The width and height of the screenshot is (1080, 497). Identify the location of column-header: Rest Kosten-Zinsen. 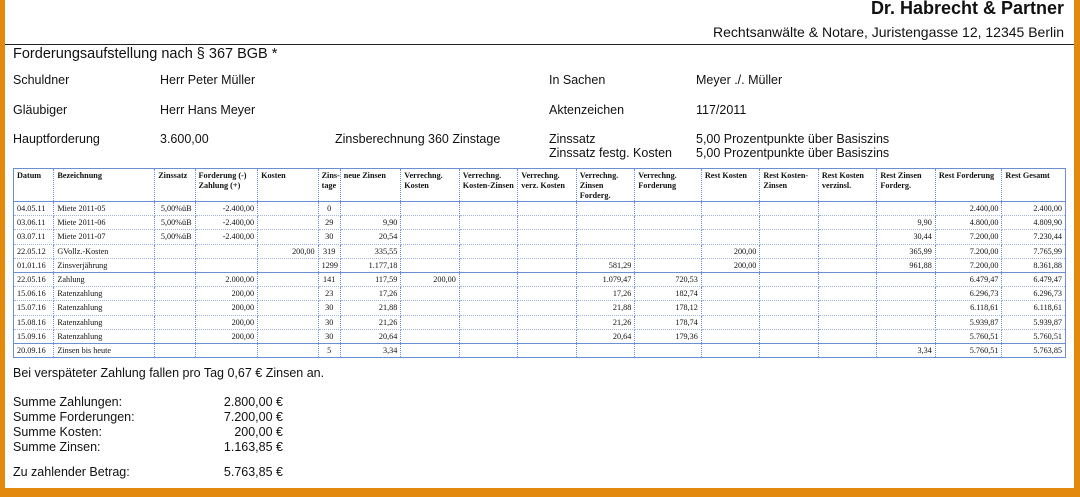
(789, 185).